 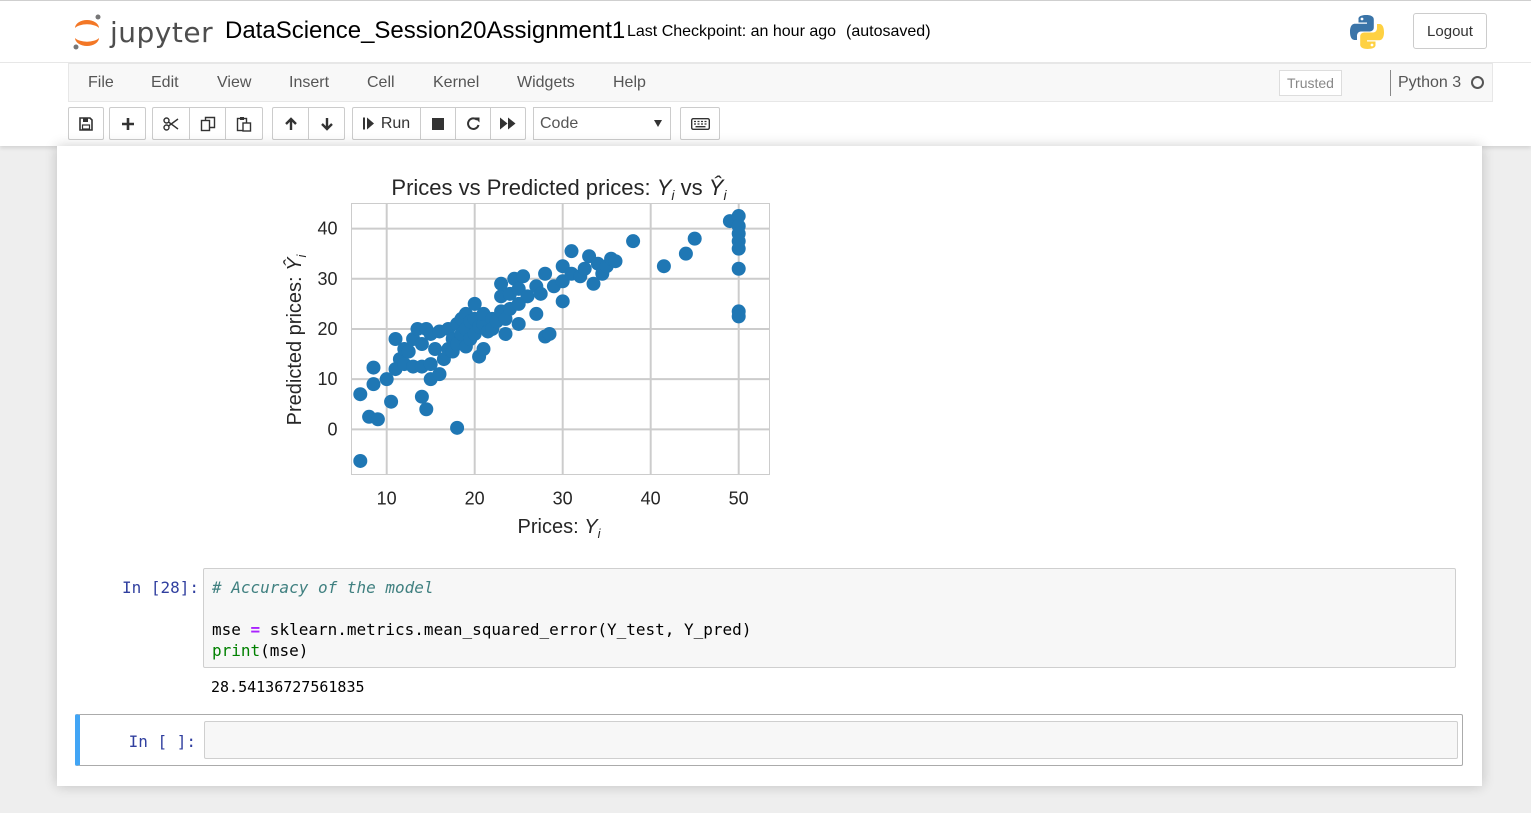 I want to click on arrow-down-icon, so click(x=326, y=124).